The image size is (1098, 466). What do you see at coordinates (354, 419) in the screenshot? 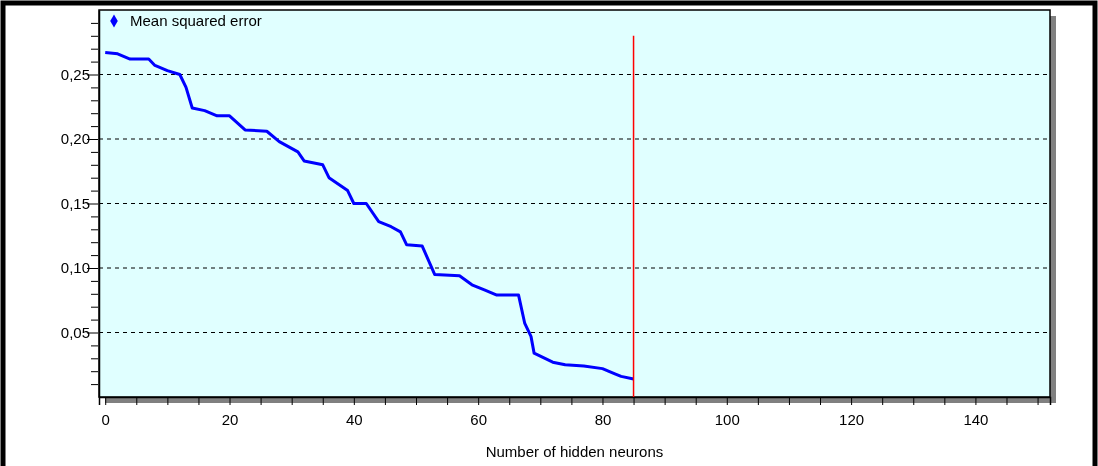
I see `x-tick-label: 40` at bounding box center [354, 419].